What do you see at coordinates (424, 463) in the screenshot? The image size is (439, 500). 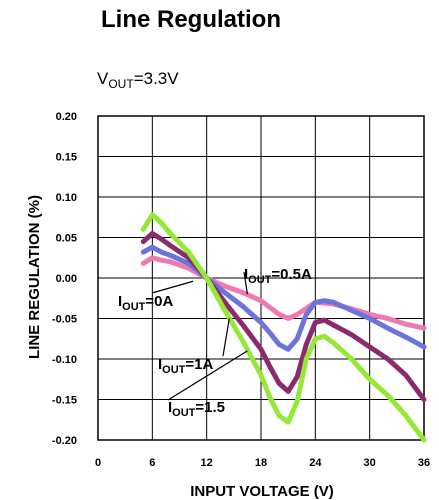 I see `x-tick-label: 36` at bounding box center [424, 463].